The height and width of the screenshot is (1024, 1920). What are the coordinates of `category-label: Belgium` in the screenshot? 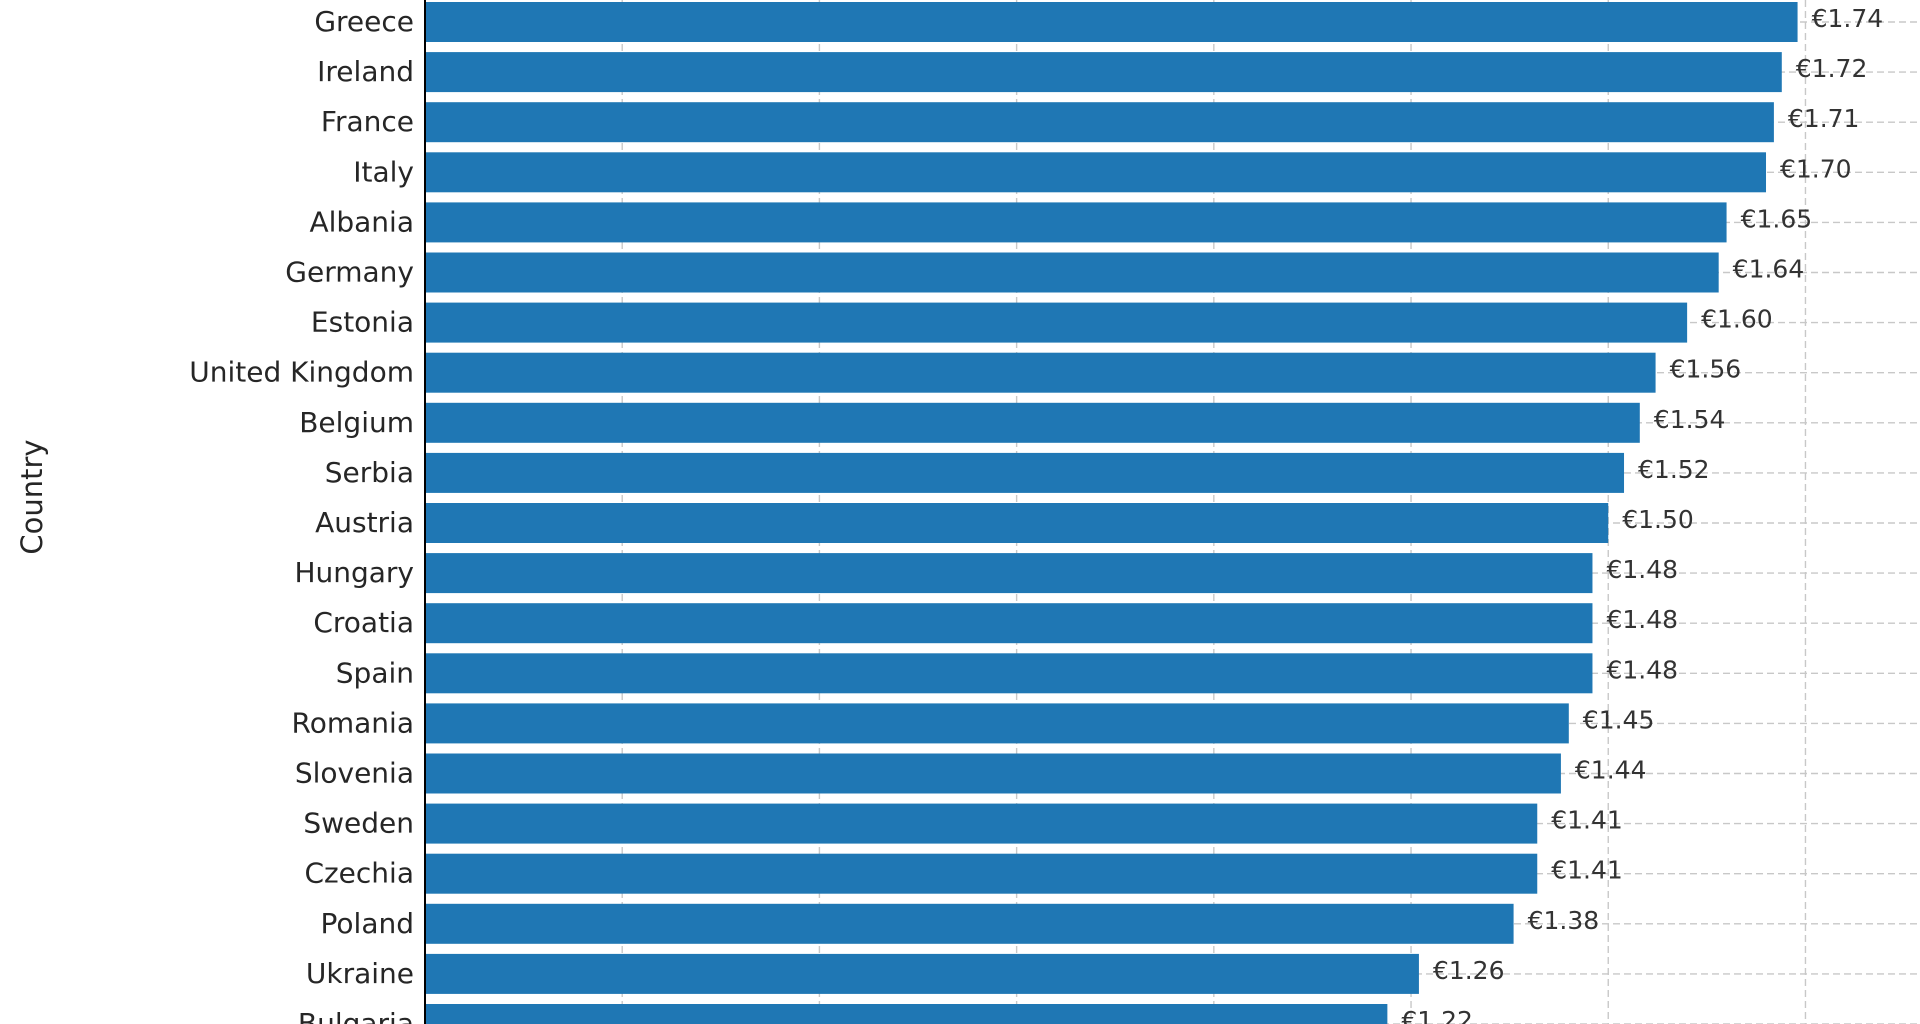 It's located at (356, 422).